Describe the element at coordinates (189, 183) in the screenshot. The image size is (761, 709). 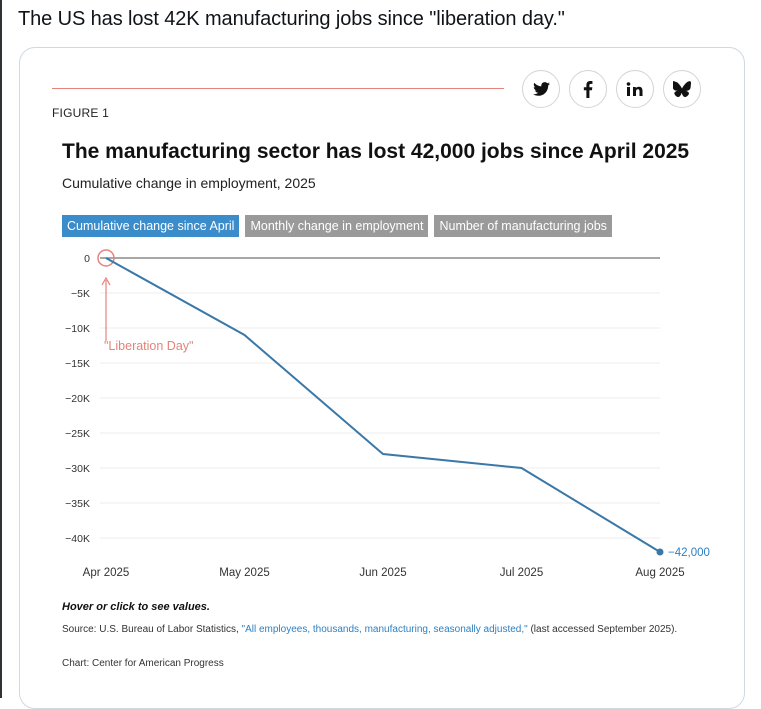
I see `chart-subtitle: Cumulative change in employment, 2025` at that location.